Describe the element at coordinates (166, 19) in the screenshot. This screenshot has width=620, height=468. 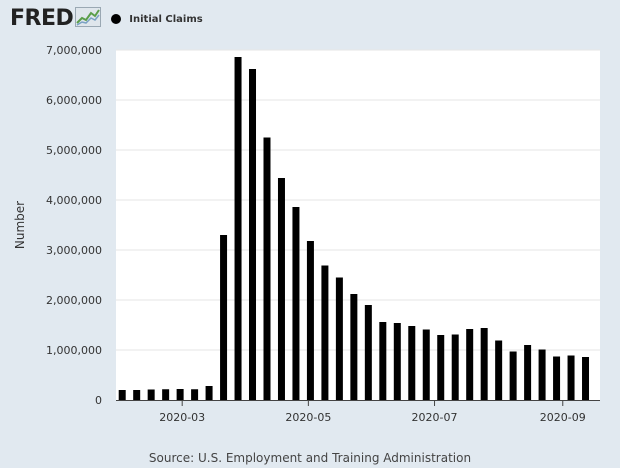
I see `legend-label: Initial Claims` at that location.